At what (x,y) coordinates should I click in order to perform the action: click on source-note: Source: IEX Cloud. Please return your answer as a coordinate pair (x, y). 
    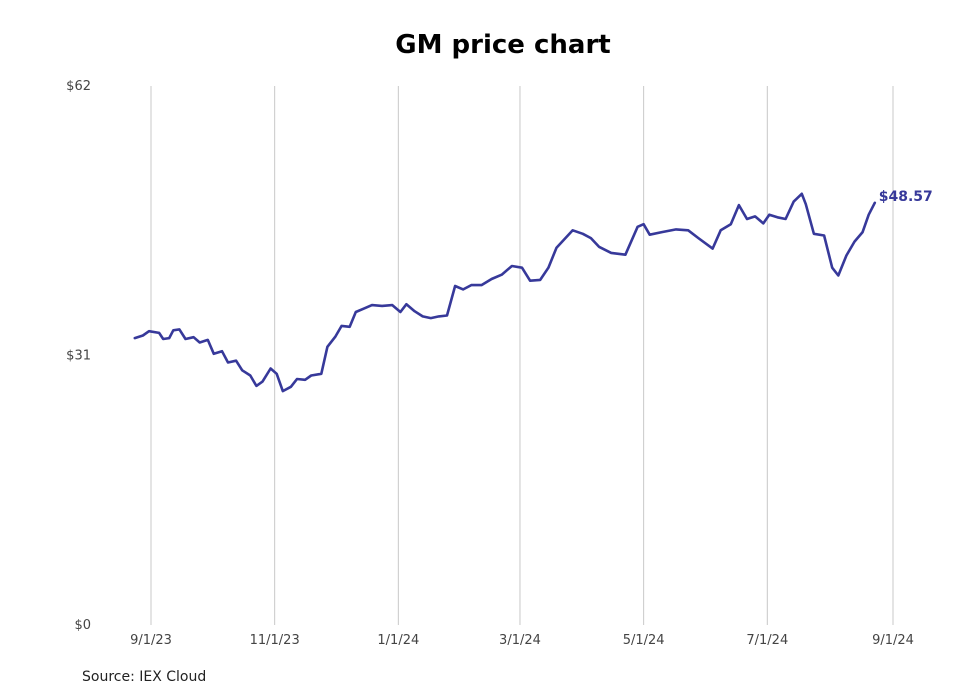
    Looking at the image, I should click on (144, 677).